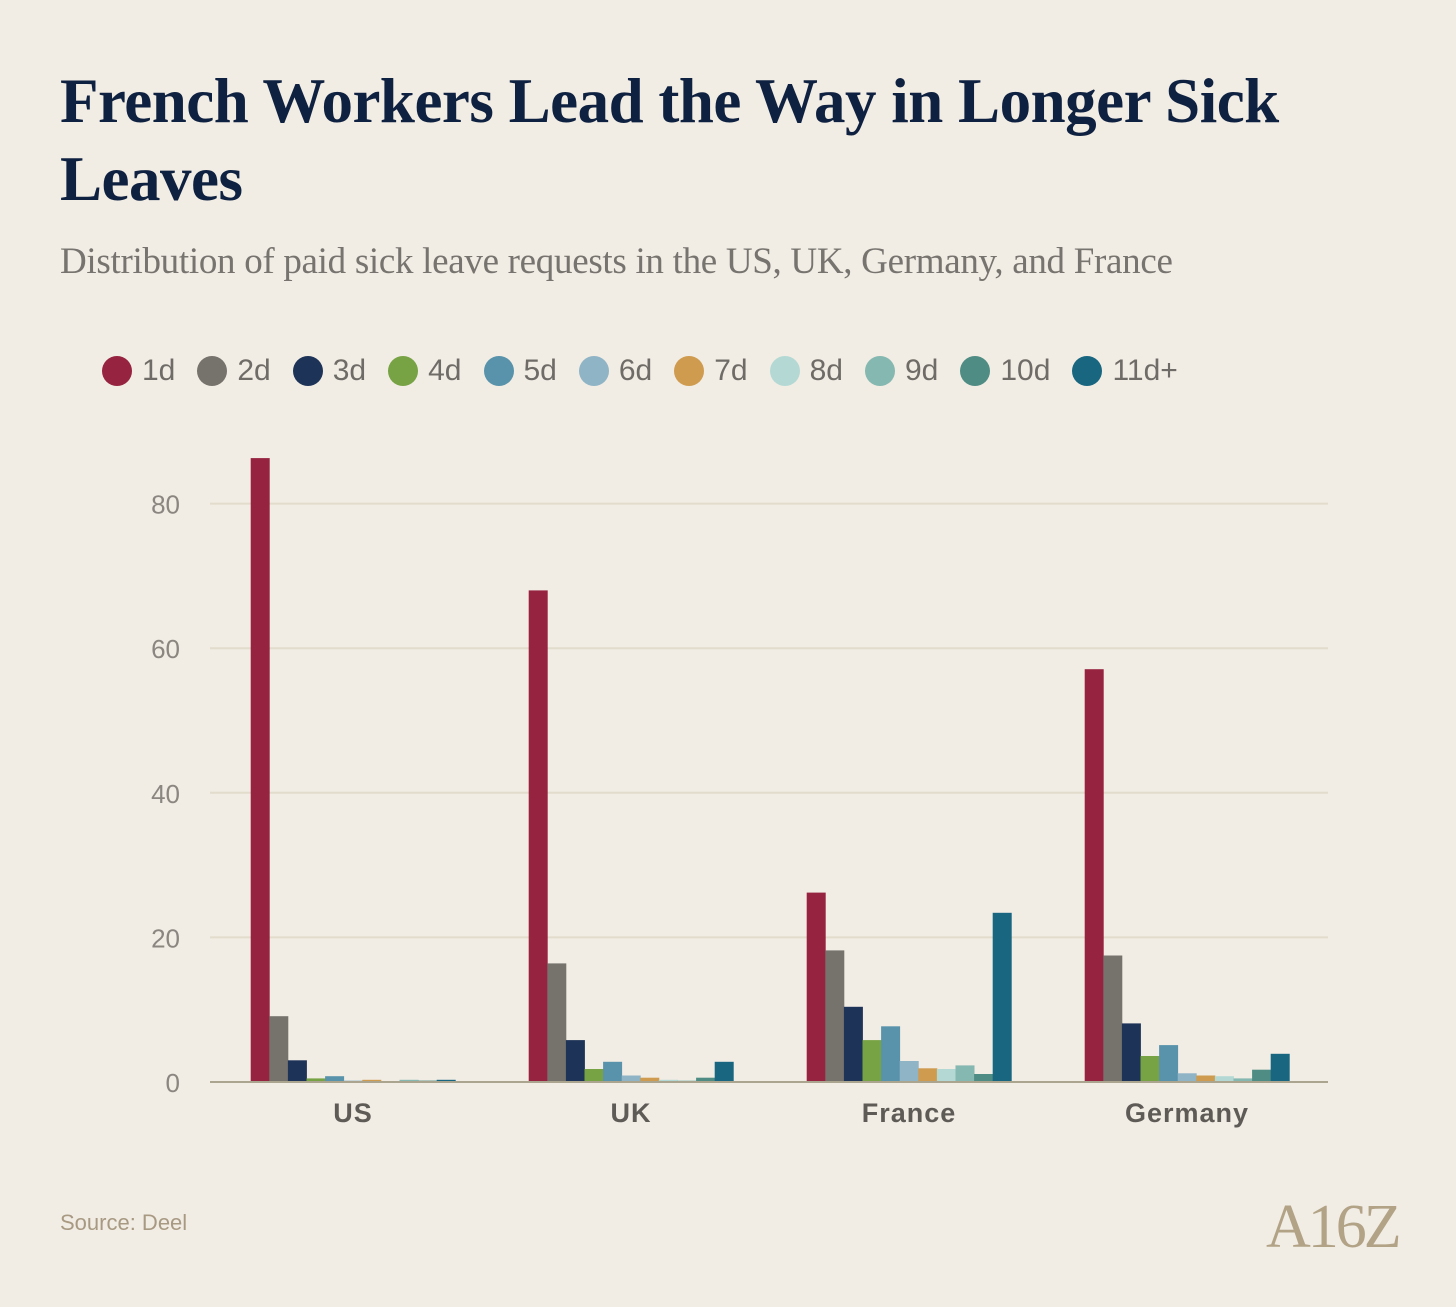 Image resolution: width=1456 pixels, height=1307 pixels. What do you see at coordinates (297, 1071) in the screenshot?
I see `bar-3d-us` at bounding box center [297, 1071].